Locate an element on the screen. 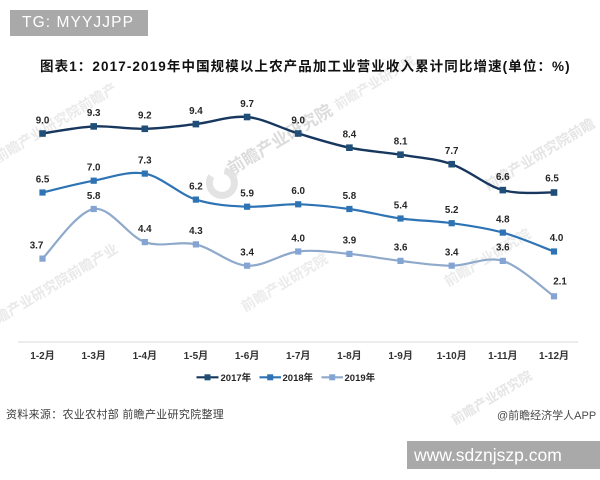 The height and width of the screenshot is (480, 600). svg-text: 1-3月 is located at coordinates (93, 356).